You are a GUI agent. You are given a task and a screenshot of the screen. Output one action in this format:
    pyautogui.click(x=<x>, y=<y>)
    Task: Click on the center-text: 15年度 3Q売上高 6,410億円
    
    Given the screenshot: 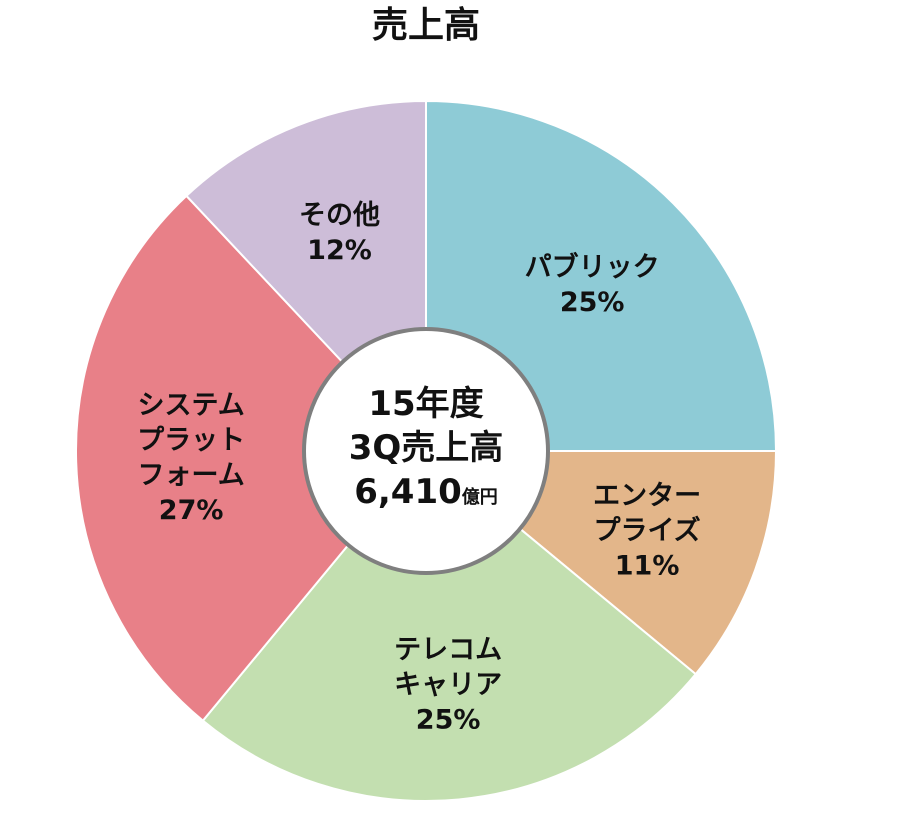 What is the action you would take?
    pyautogui.click(x=426, y=451)
    